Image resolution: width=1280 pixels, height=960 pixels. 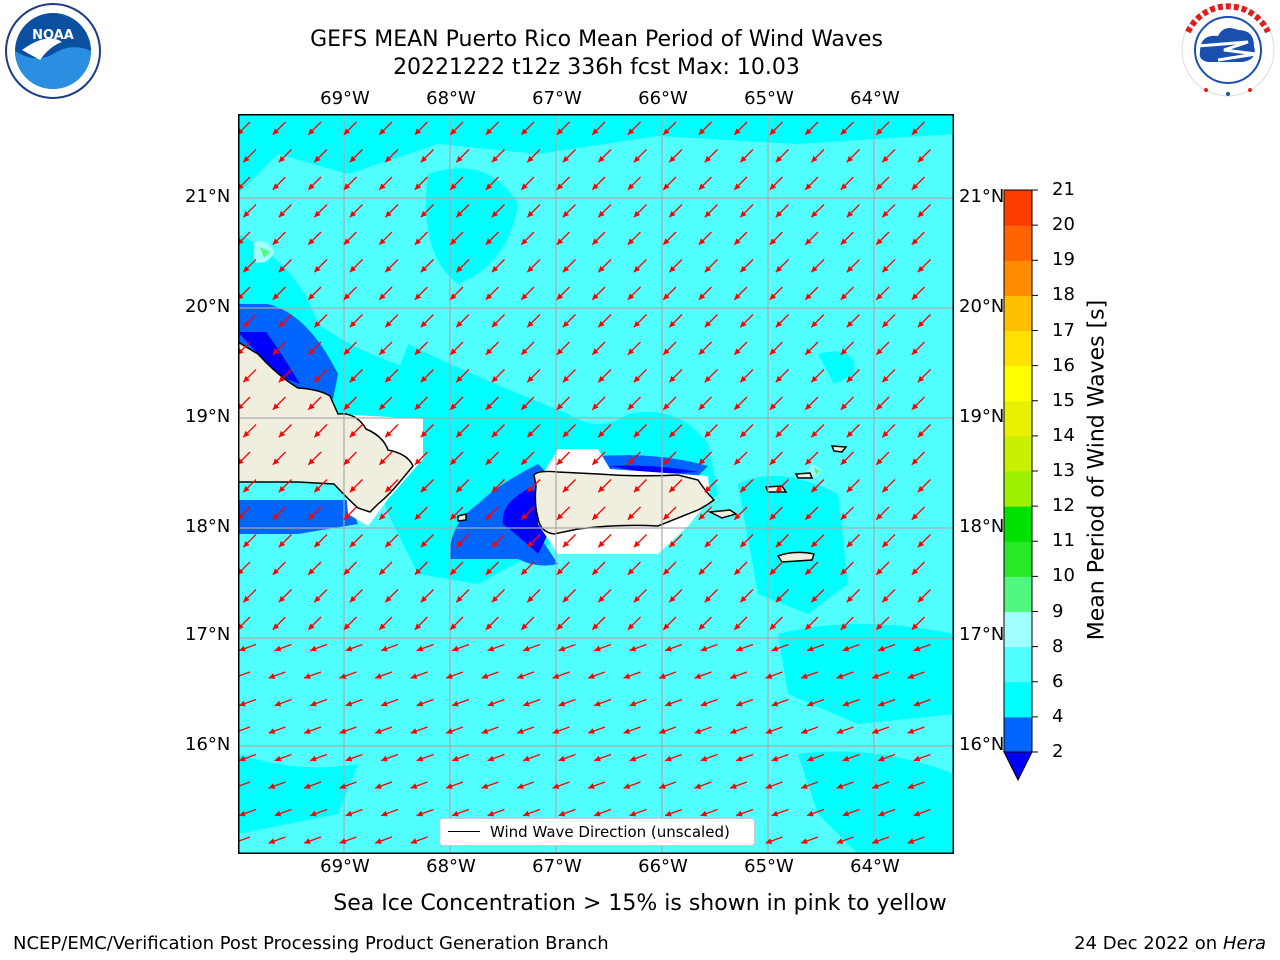 What do you see at coordinates (345, 866) in the screenshot?
I see `lon-label-bottom: 69°W` at bounding box center [345, 866].